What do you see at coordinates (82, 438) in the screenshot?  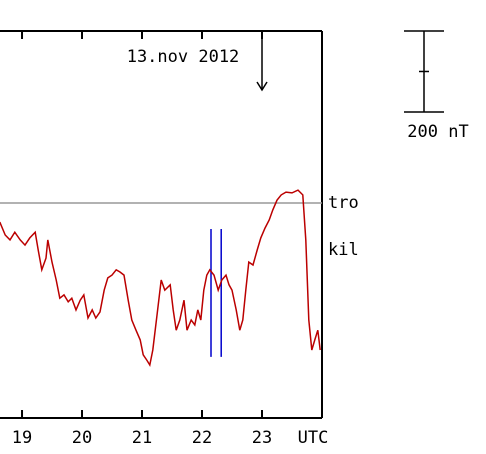 I see `x-tick-label: 20` at bounding box center [82, 438].